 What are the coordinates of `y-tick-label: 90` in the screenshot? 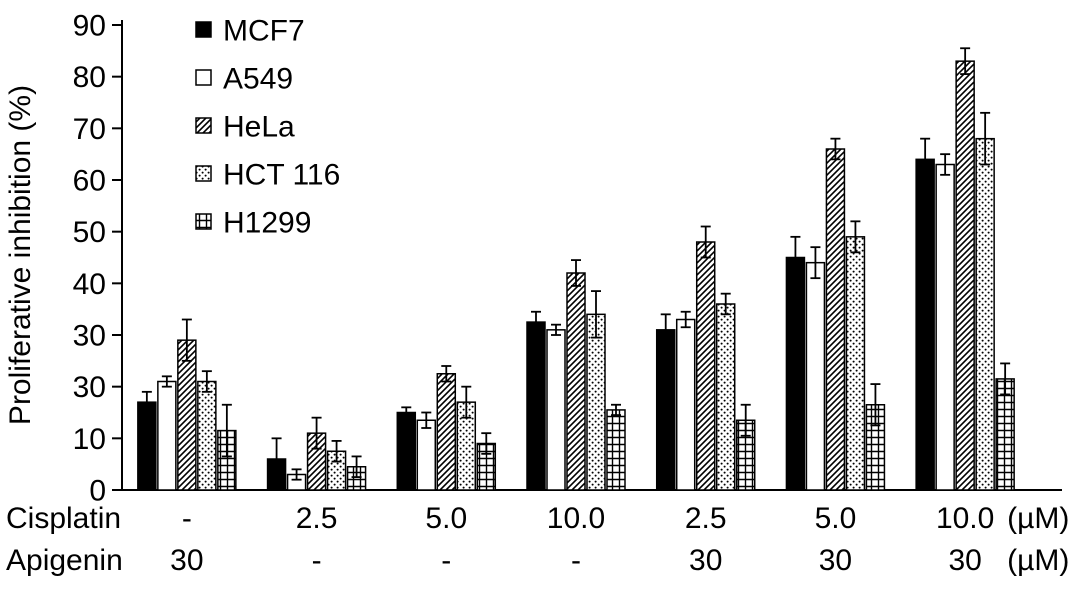 It's located at (89, 26).